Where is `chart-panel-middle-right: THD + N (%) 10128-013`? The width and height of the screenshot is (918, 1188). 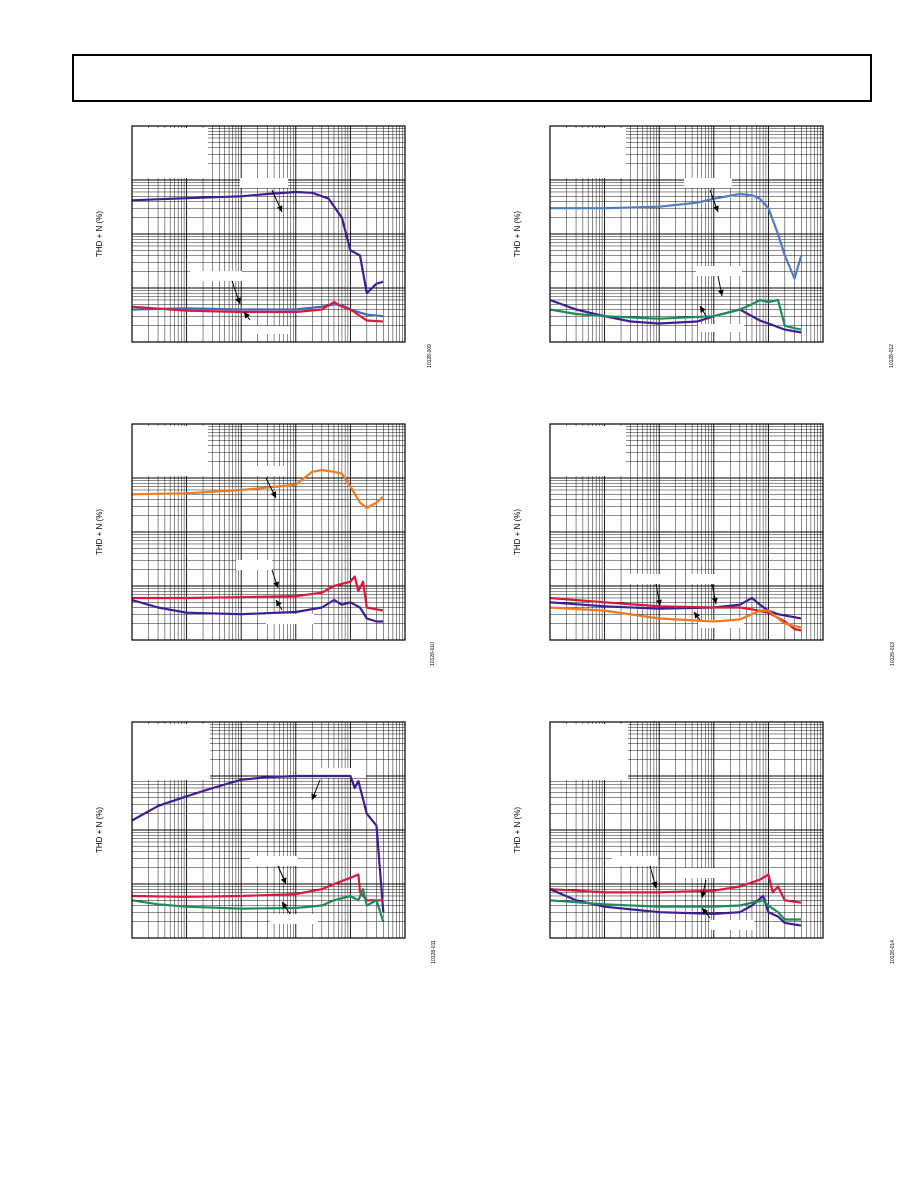
chart-panel-middle-right: THD + N (%) 10128-013 is located at coordinates (704, 544).